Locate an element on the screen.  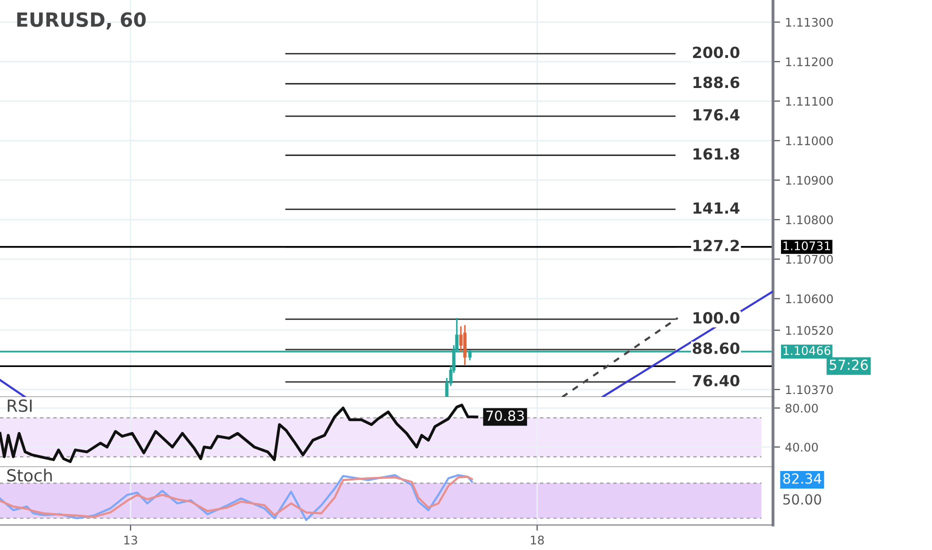
annotation: 88.60 is located at coordinates (716, 348).